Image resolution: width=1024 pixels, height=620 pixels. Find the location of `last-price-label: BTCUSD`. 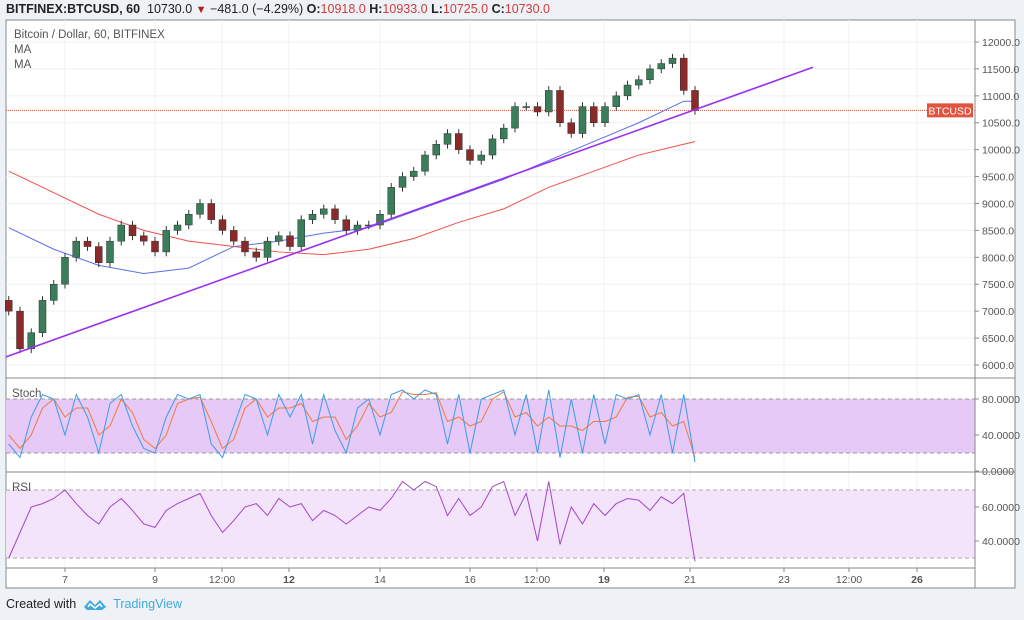

last-price-label: BTCUSD is located at coordinates (950, 111).